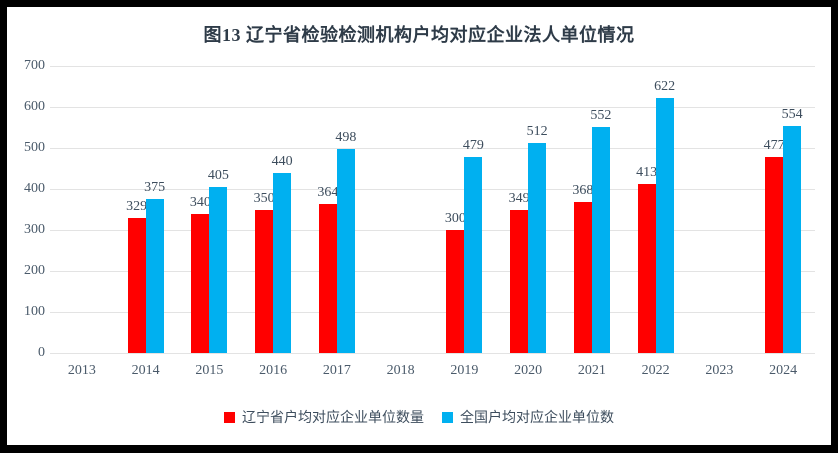  Describe the element at coordinates (34, 65) in the screenshot. I see `y-axis-tick-label: 700` at that location.